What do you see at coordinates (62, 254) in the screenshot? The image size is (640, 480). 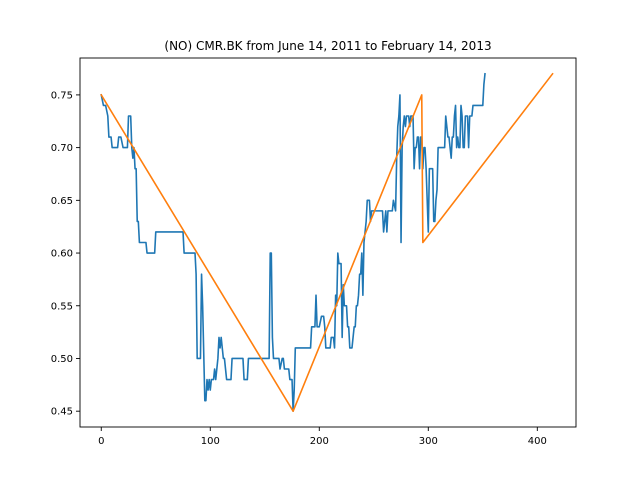 I see `y-tick-label: 0.60` at bounding box center [62, 254].